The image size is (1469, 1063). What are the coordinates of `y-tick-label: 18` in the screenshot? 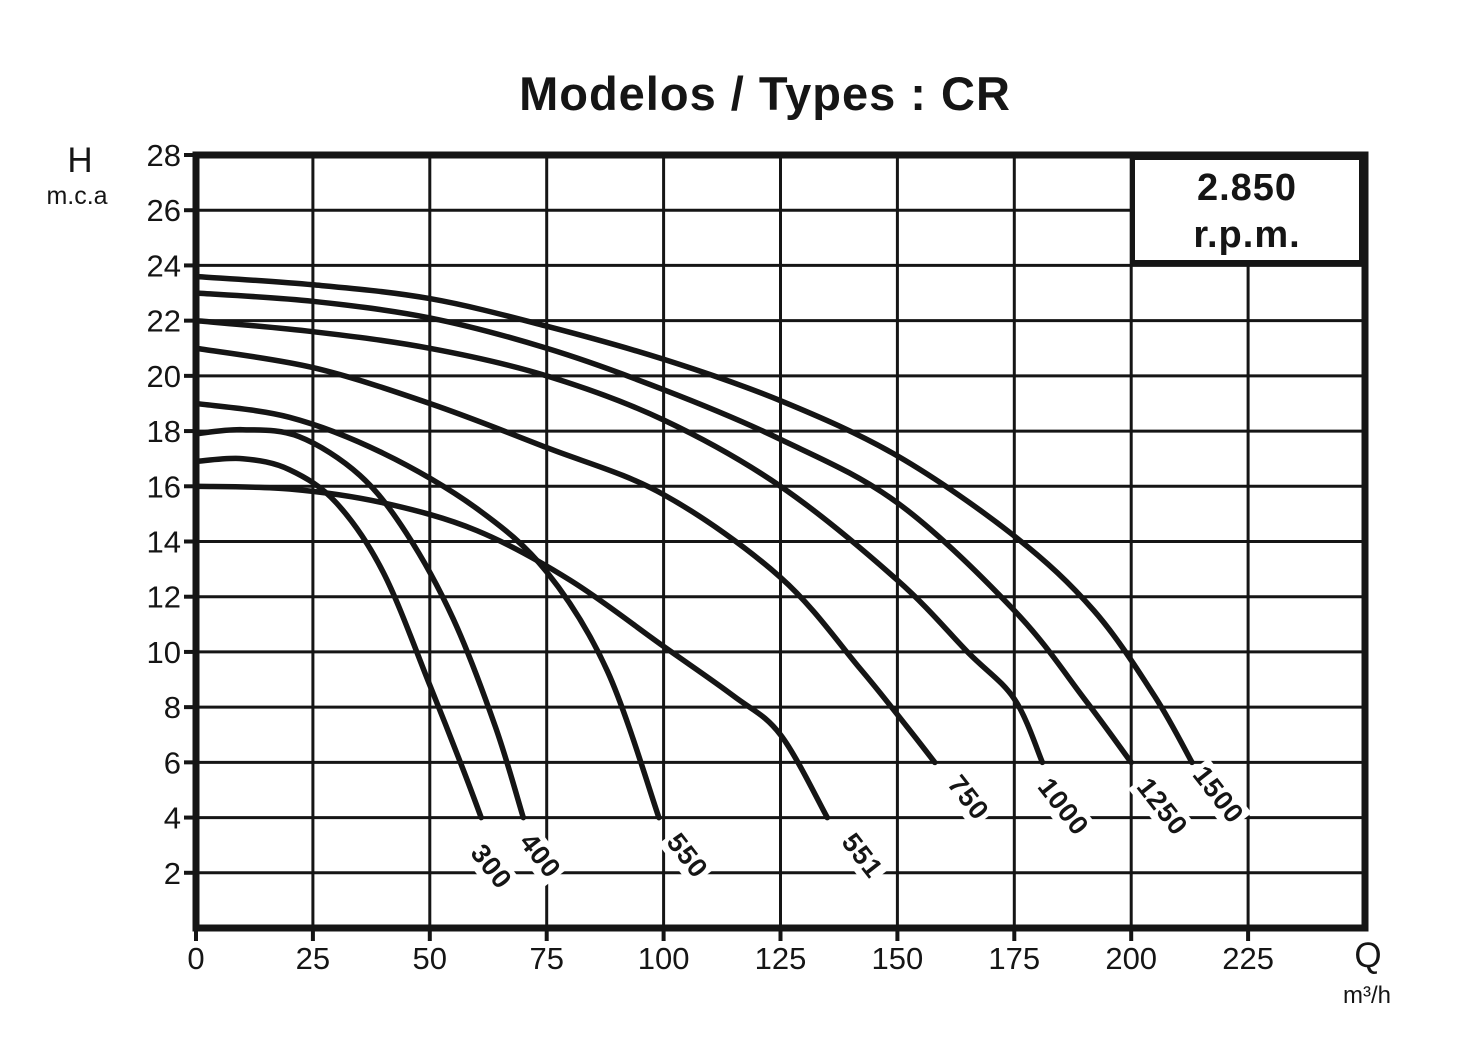 It's located at (164, 431).